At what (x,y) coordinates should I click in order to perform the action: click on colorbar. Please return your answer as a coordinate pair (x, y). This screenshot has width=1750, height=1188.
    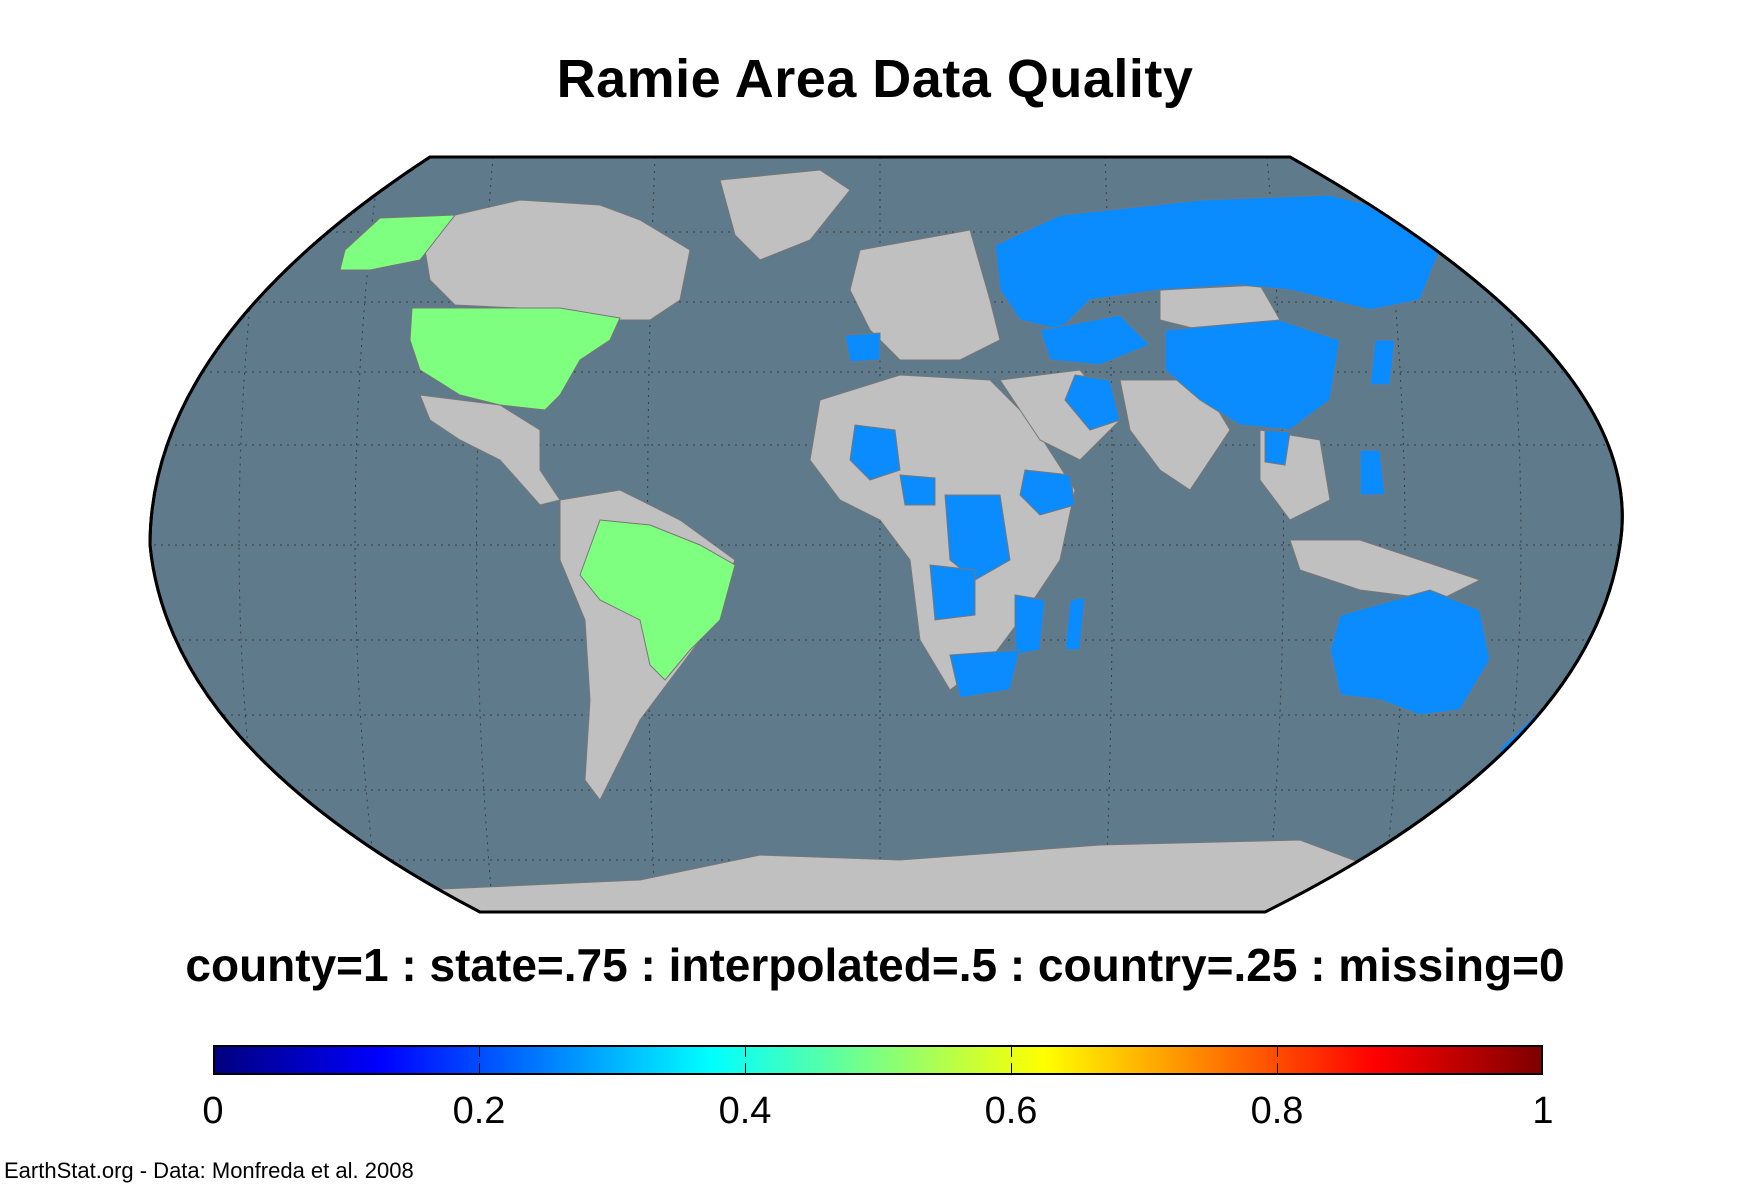
    Looking at the image, I should click on (878, 1060).